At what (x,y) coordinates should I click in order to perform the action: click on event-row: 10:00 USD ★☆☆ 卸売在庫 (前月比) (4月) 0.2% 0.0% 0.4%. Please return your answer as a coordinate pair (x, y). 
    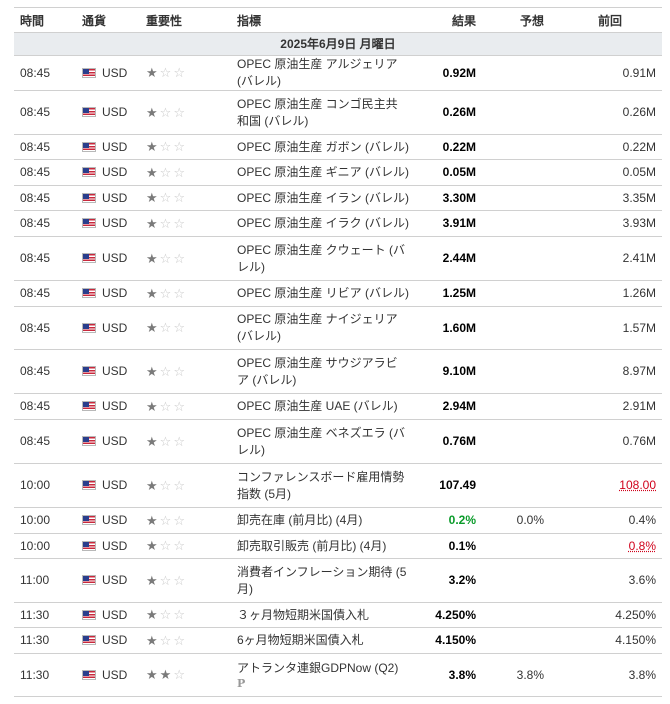
    Looking at the image, I should click on (338, 520).